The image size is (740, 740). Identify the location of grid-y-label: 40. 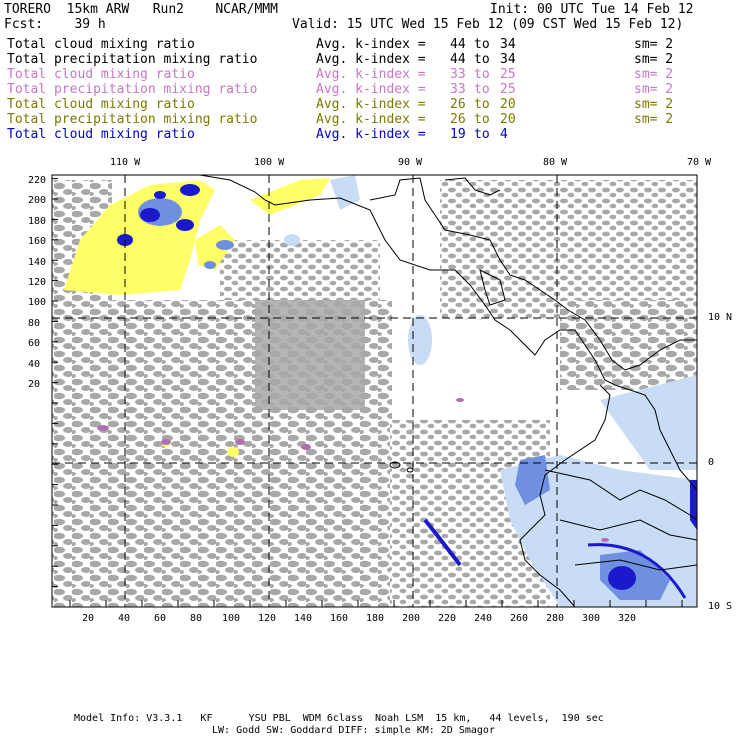
(34, 364).